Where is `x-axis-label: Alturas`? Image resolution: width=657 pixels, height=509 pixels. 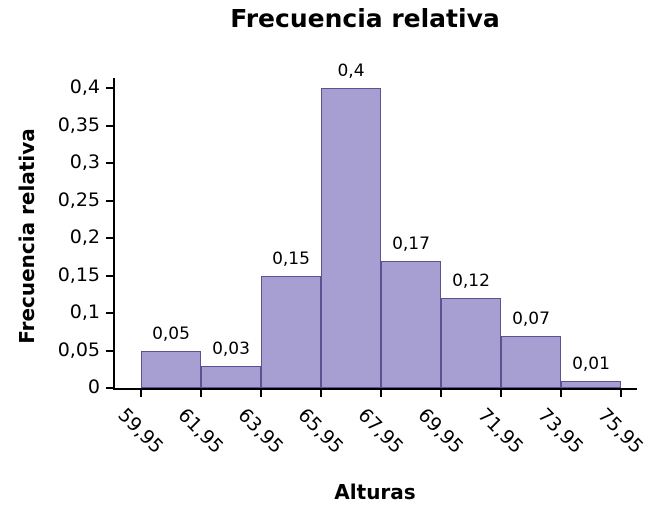 x-axis-label: Alturas is located at coordinates (375, 492).